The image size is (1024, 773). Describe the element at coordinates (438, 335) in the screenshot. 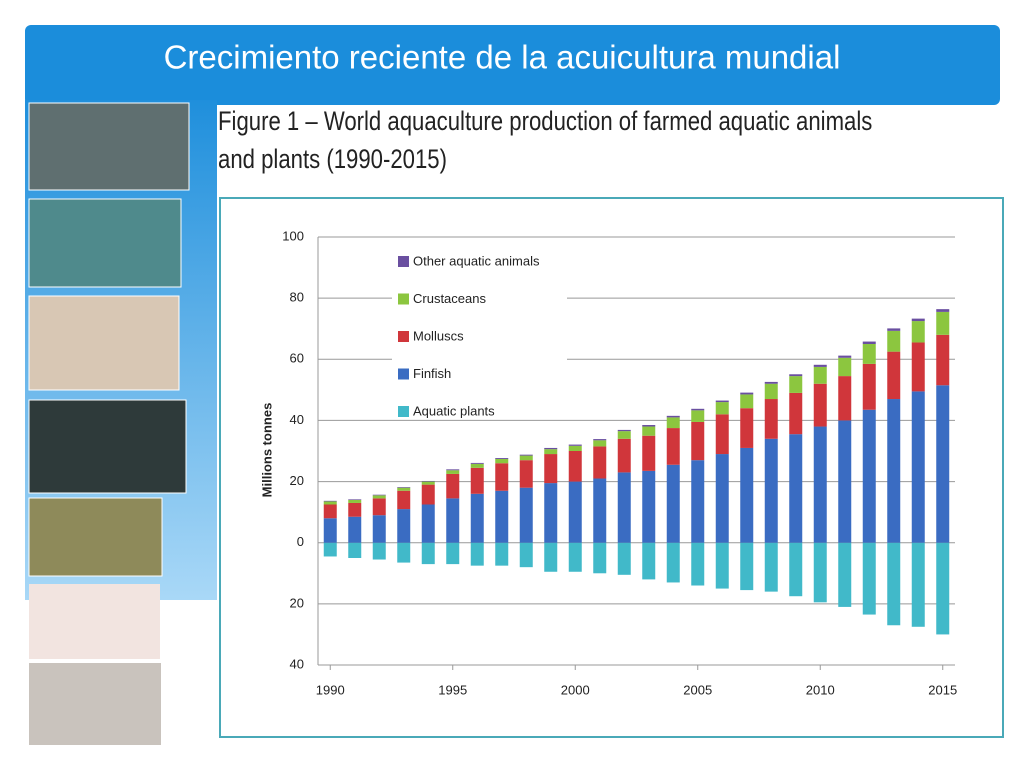

I see `legend-label: Molluscs` at that location.